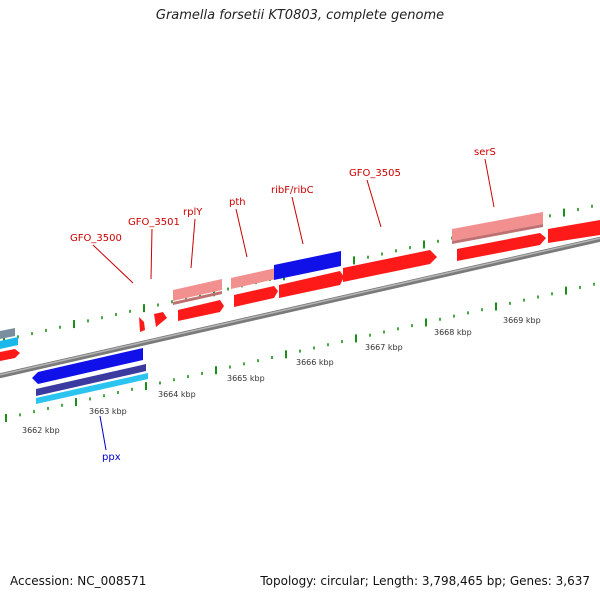 The height and width of the screenshot is (600, 600). I want to click on gene-rplY, so click(198, 300).